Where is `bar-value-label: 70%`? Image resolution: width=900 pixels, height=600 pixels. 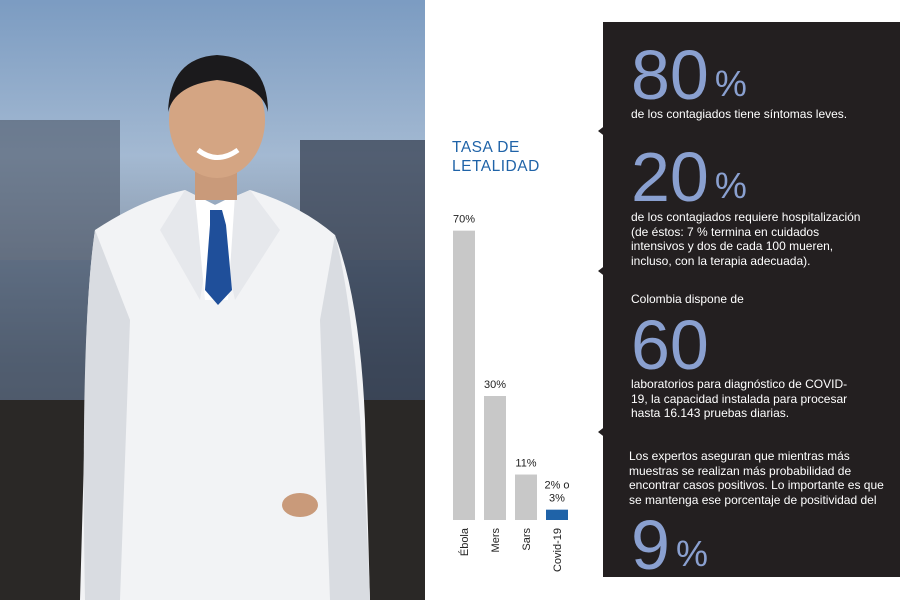 bar-value-label: 70% is located at coordinates (464, 220).